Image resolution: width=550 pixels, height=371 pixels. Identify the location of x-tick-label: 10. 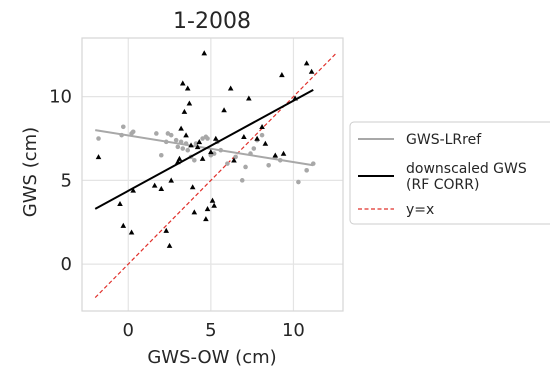
(293, 330).